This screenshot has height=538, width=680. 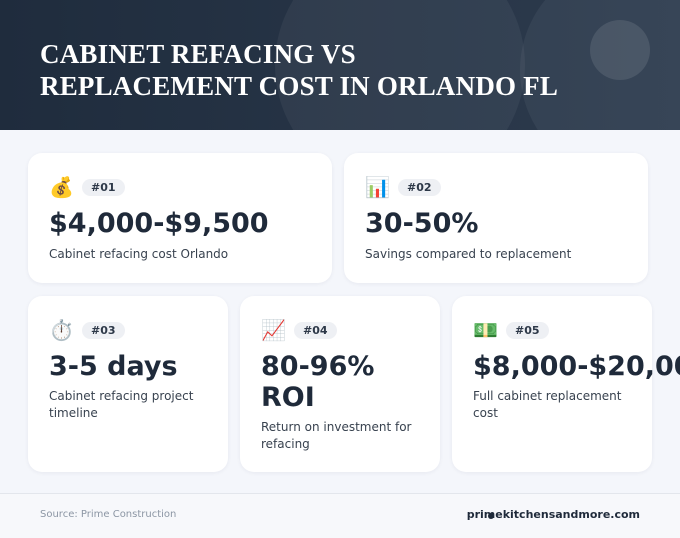 I want to click on badge: #02, so click(x=419, y=187).